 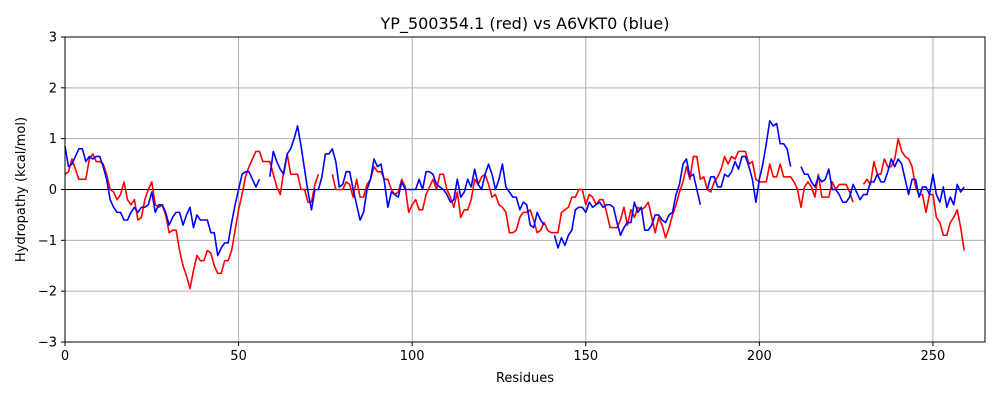 I want to click on y-tick-label: −2, so click(x=47, y=292).